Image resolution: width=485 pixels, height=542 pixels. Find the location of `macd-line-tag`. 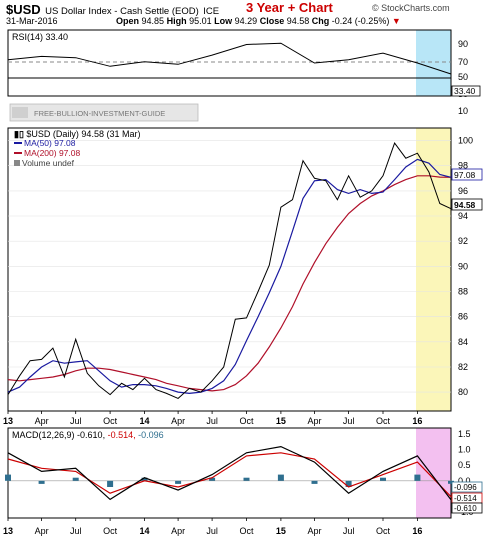

macd-line-tag is located at coordinates (467, 508).